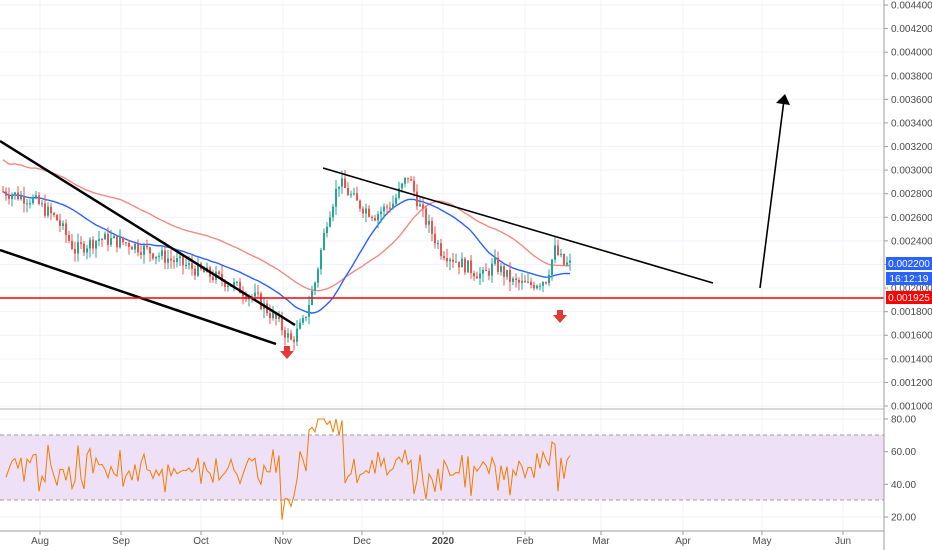 The height and width of the screenshot is (550, 932). I want to click on descending-resistance-trendline, so click(518, 225).